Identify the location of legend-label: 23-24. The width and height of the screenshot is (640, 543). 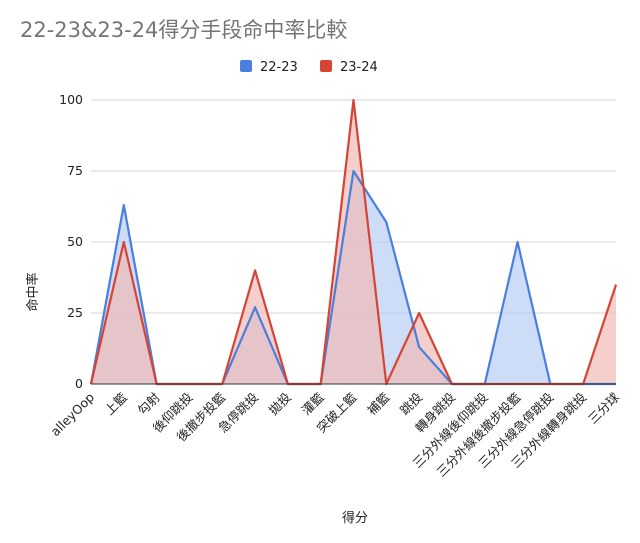
(359, 67).